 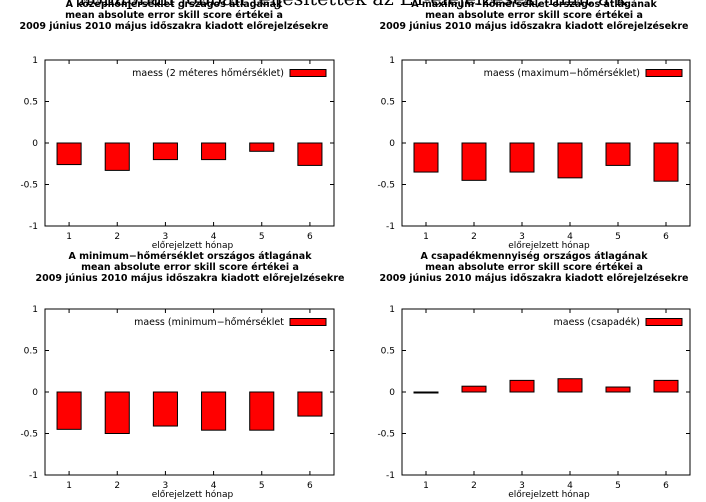 What do you see at coordinates (534, 5) in the screenshot?
I see `chart-title-line: A maximum−hőmérséklet országos átlagának` at bounding box center [534, 5].